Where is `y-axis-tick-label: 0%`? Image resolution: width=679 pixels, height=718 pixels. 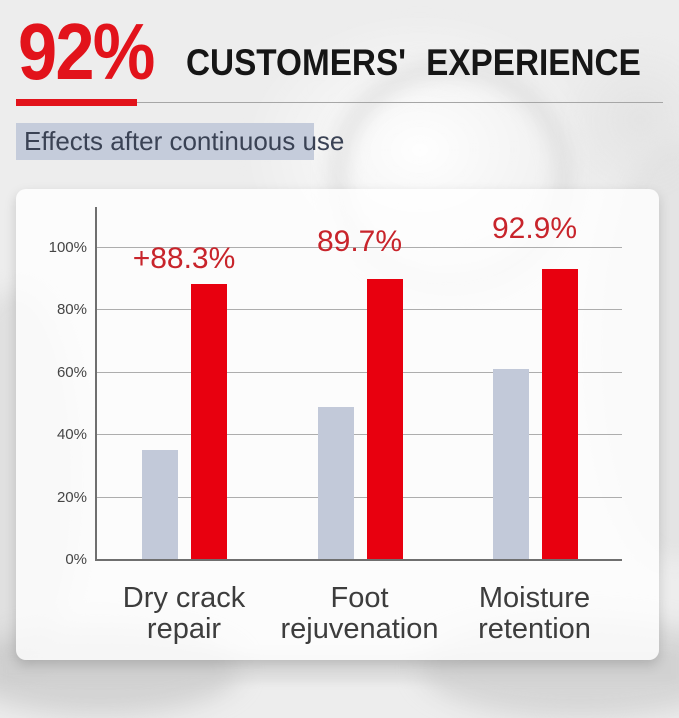 y-axis-tick-label: 0% is located at coordinates (76, 559).